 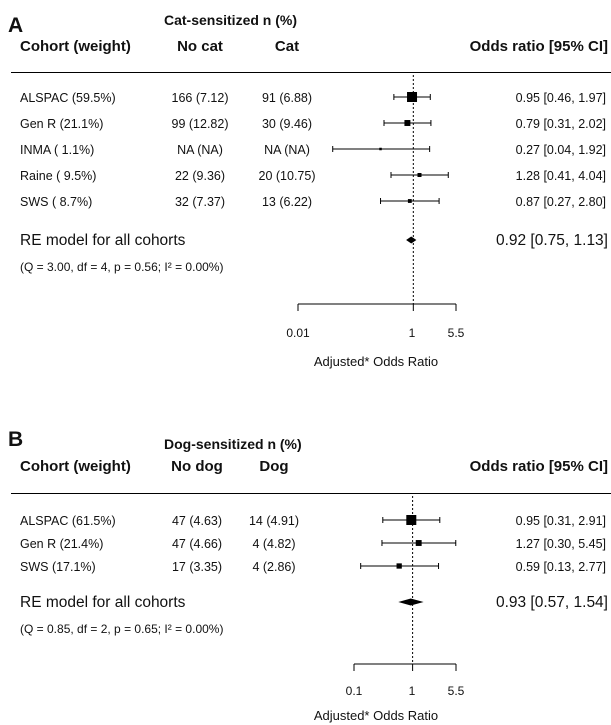 What do you see at coordinates (287, 202) in the screenshot?
I see `exposure-count: 13 (6.22)` at bounding box center [287, 202].